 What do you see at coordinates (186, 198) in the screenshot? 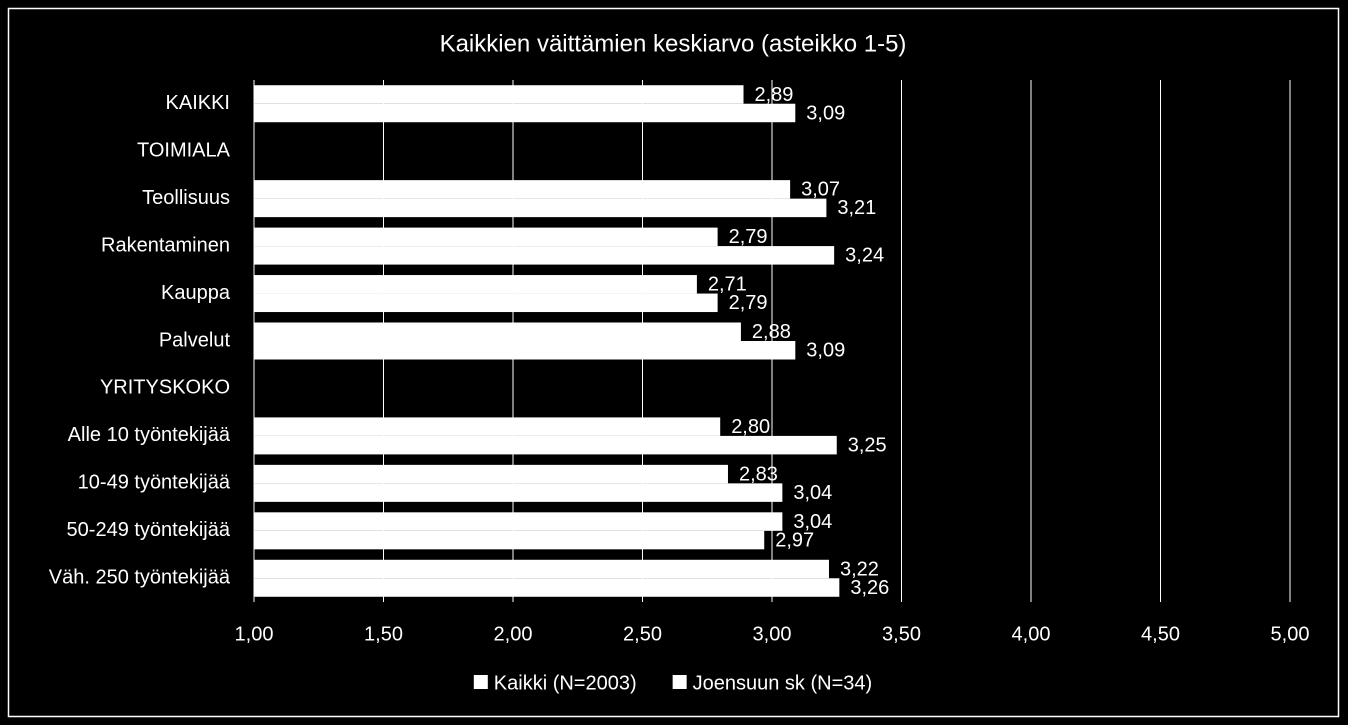
I see `y-tick-label: Teollisuus` at bounding box center [186, 198].